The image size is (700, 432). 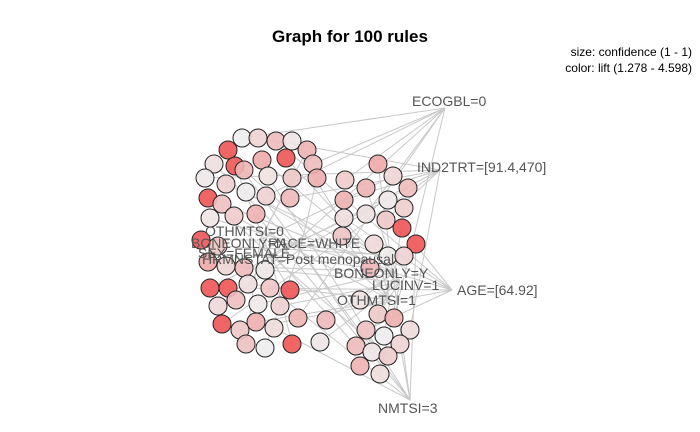 What do you see at coordinates (350, 36) in the screenshot?
I see `graph-title: Graph for 100 rules` at bounding box center [350, 36].